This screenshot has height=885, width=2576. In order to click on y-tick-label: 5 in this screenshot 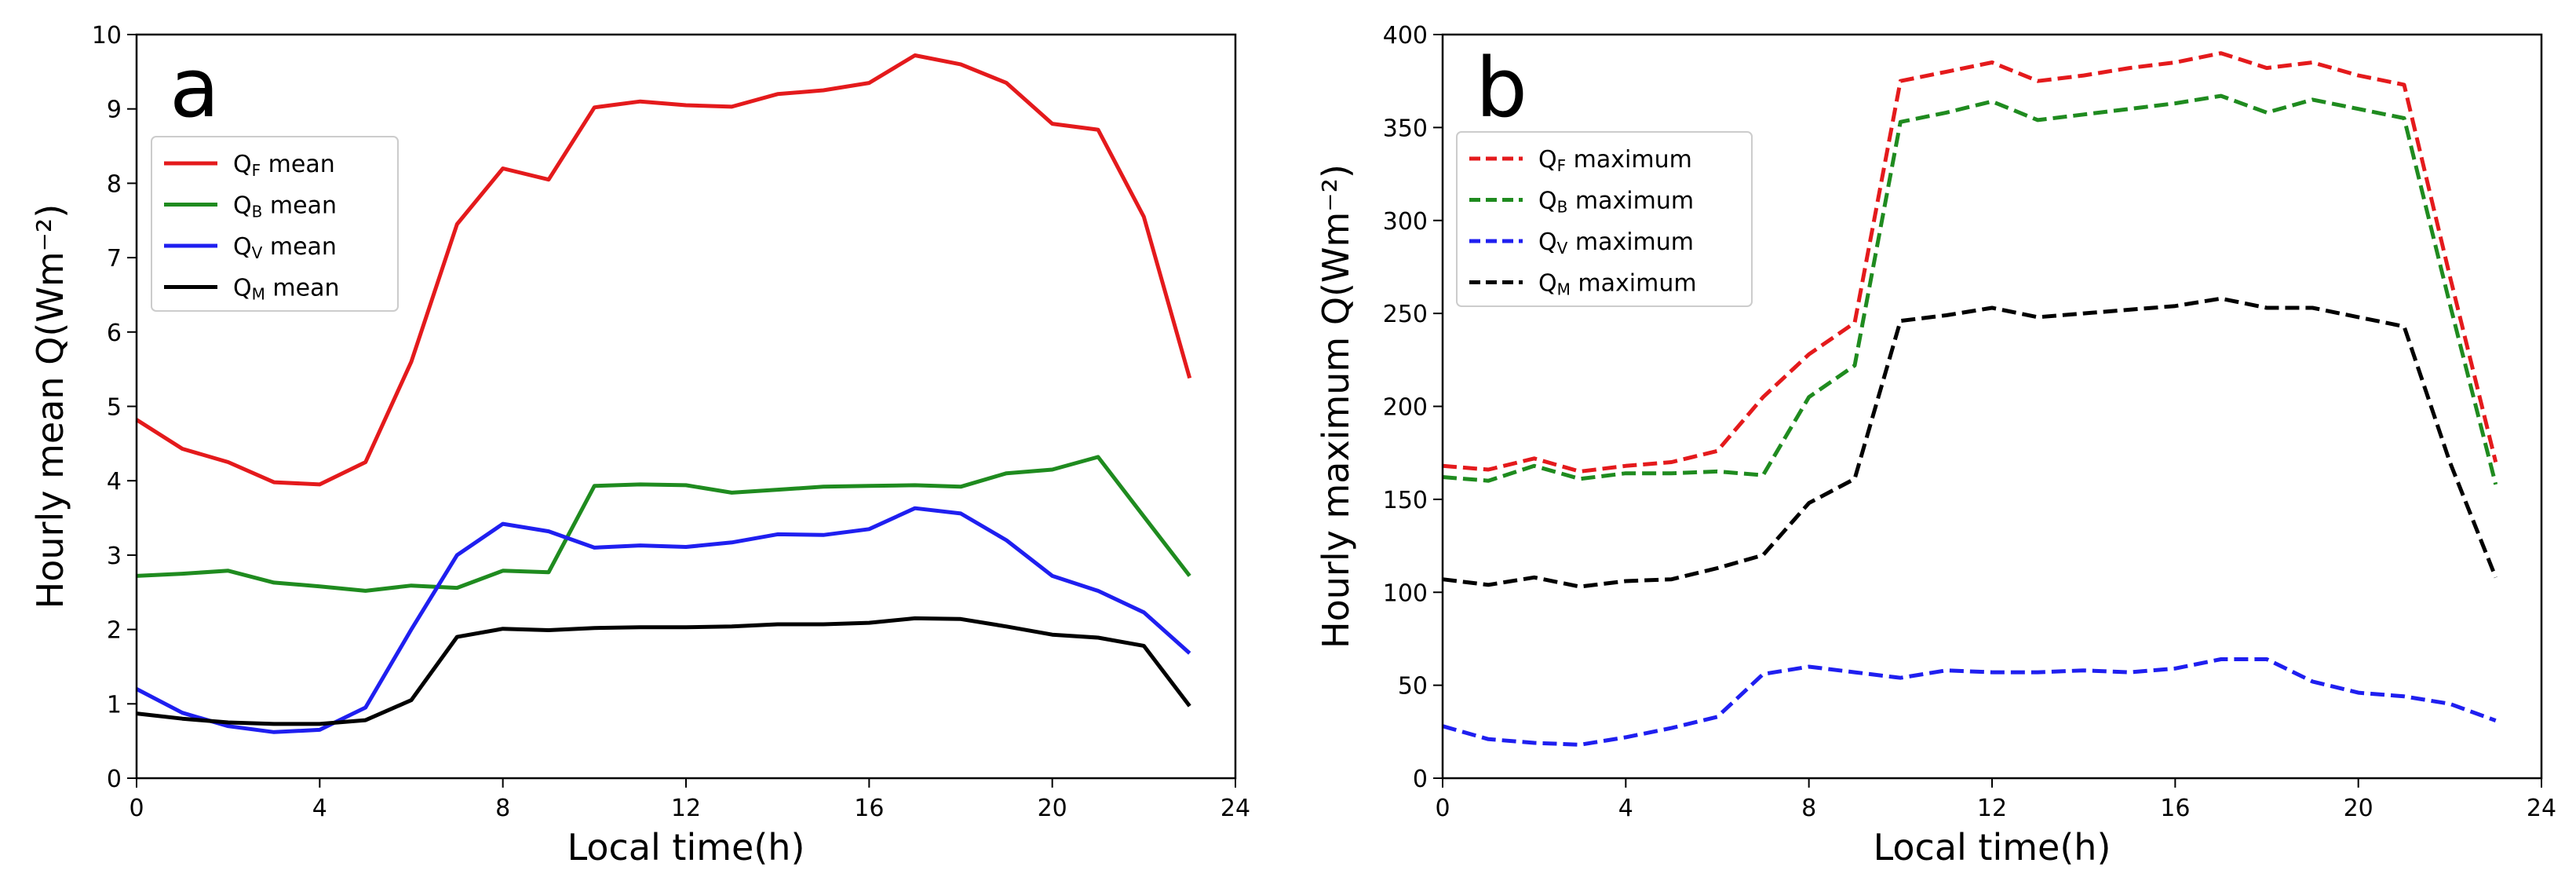, I will do `click(114, 408)`.